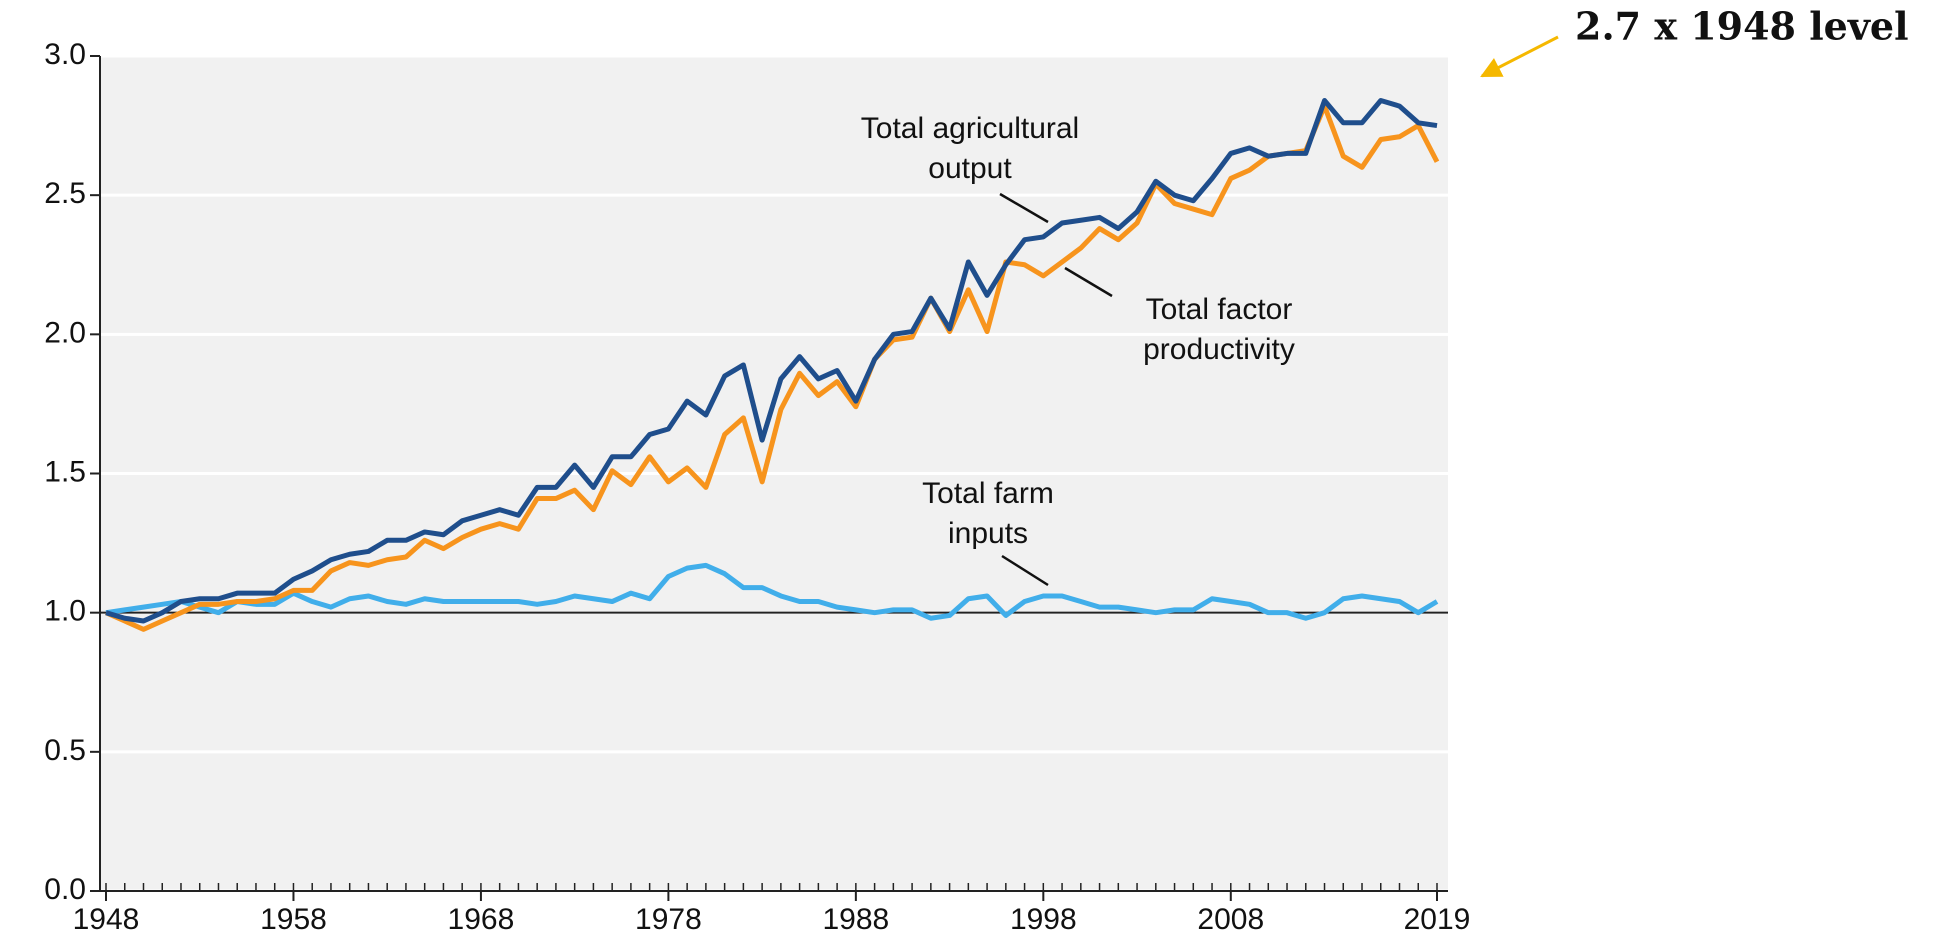 This screenshot has height=936, width=1952. What do you see at coordinates (855, 919) in the screenshot?
I see `x-tick-label: 1988` at bounding box center [855, 919].